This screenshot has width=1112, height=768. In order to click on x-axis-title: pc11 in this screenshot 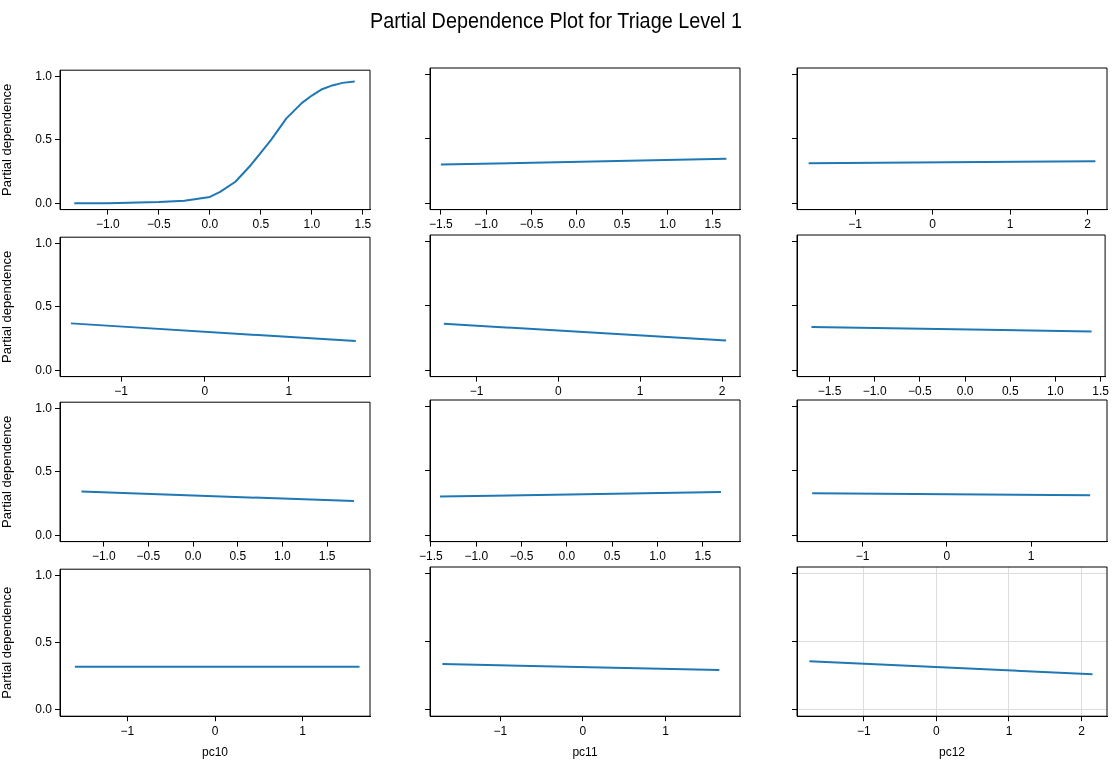, I will do `click(585, 752)`.